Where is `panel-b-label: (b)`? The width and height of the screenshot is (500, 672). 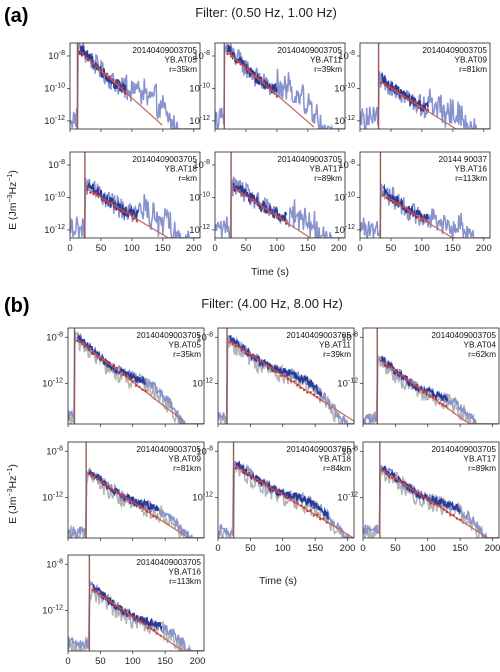
panel-b-label: (b) is located at coordinates (17, 306).